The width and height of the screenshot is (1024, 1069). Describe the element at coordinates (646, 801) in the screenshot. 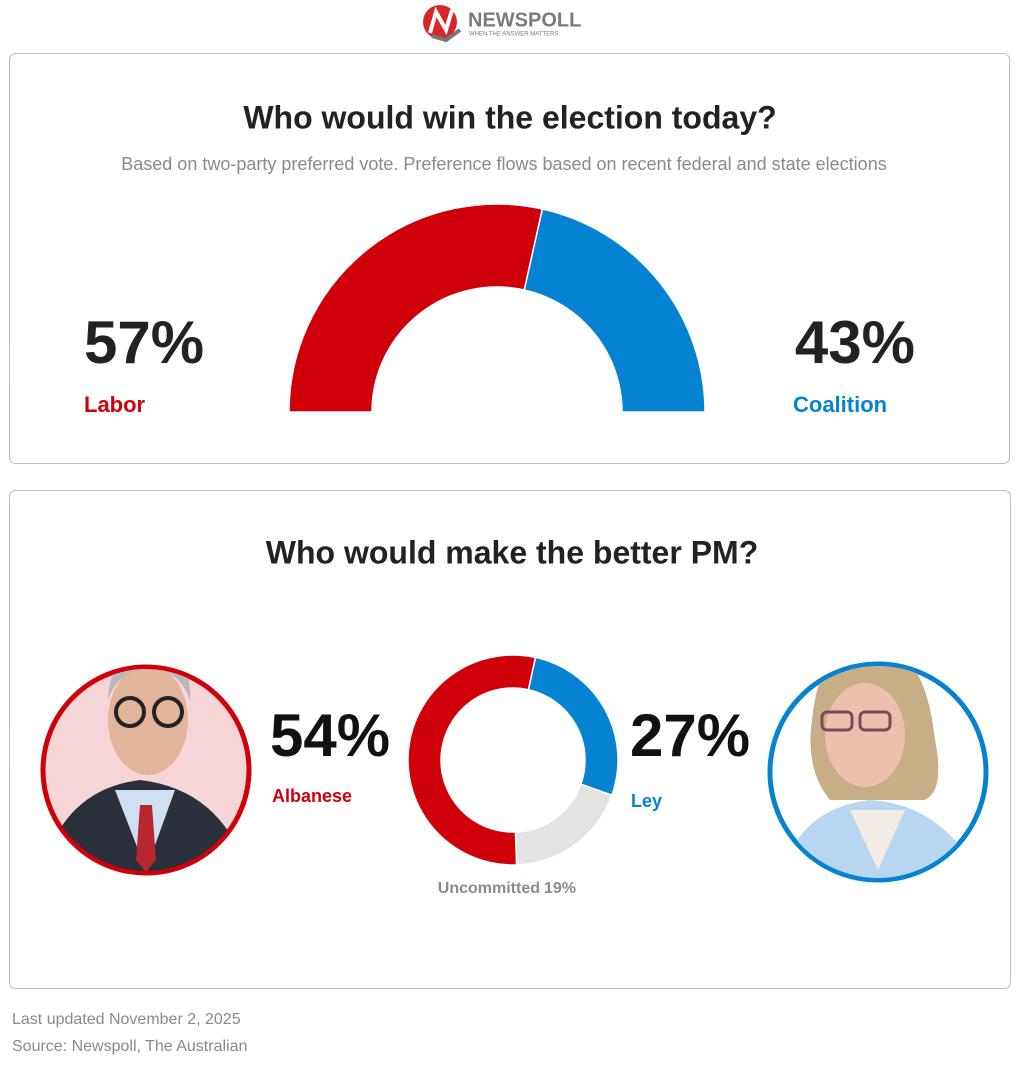

I see `category-label: Ley` at that location.